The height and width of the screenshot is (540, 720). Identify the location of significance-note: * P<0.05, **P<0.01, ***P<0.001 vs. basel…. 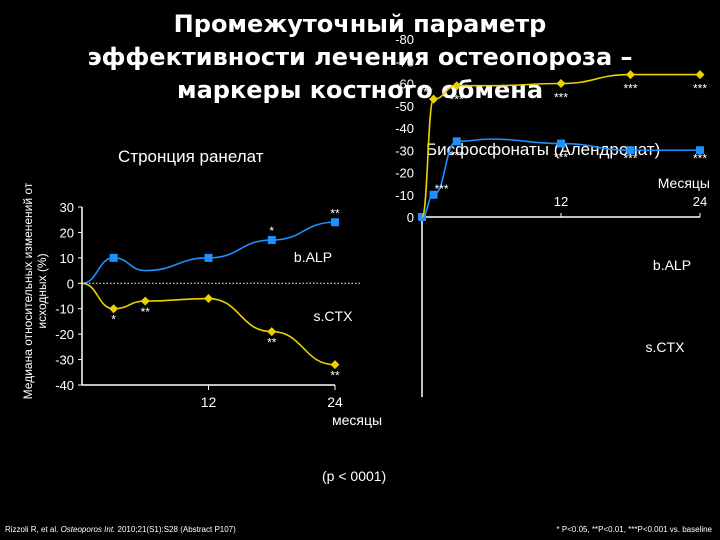
(634, 529).